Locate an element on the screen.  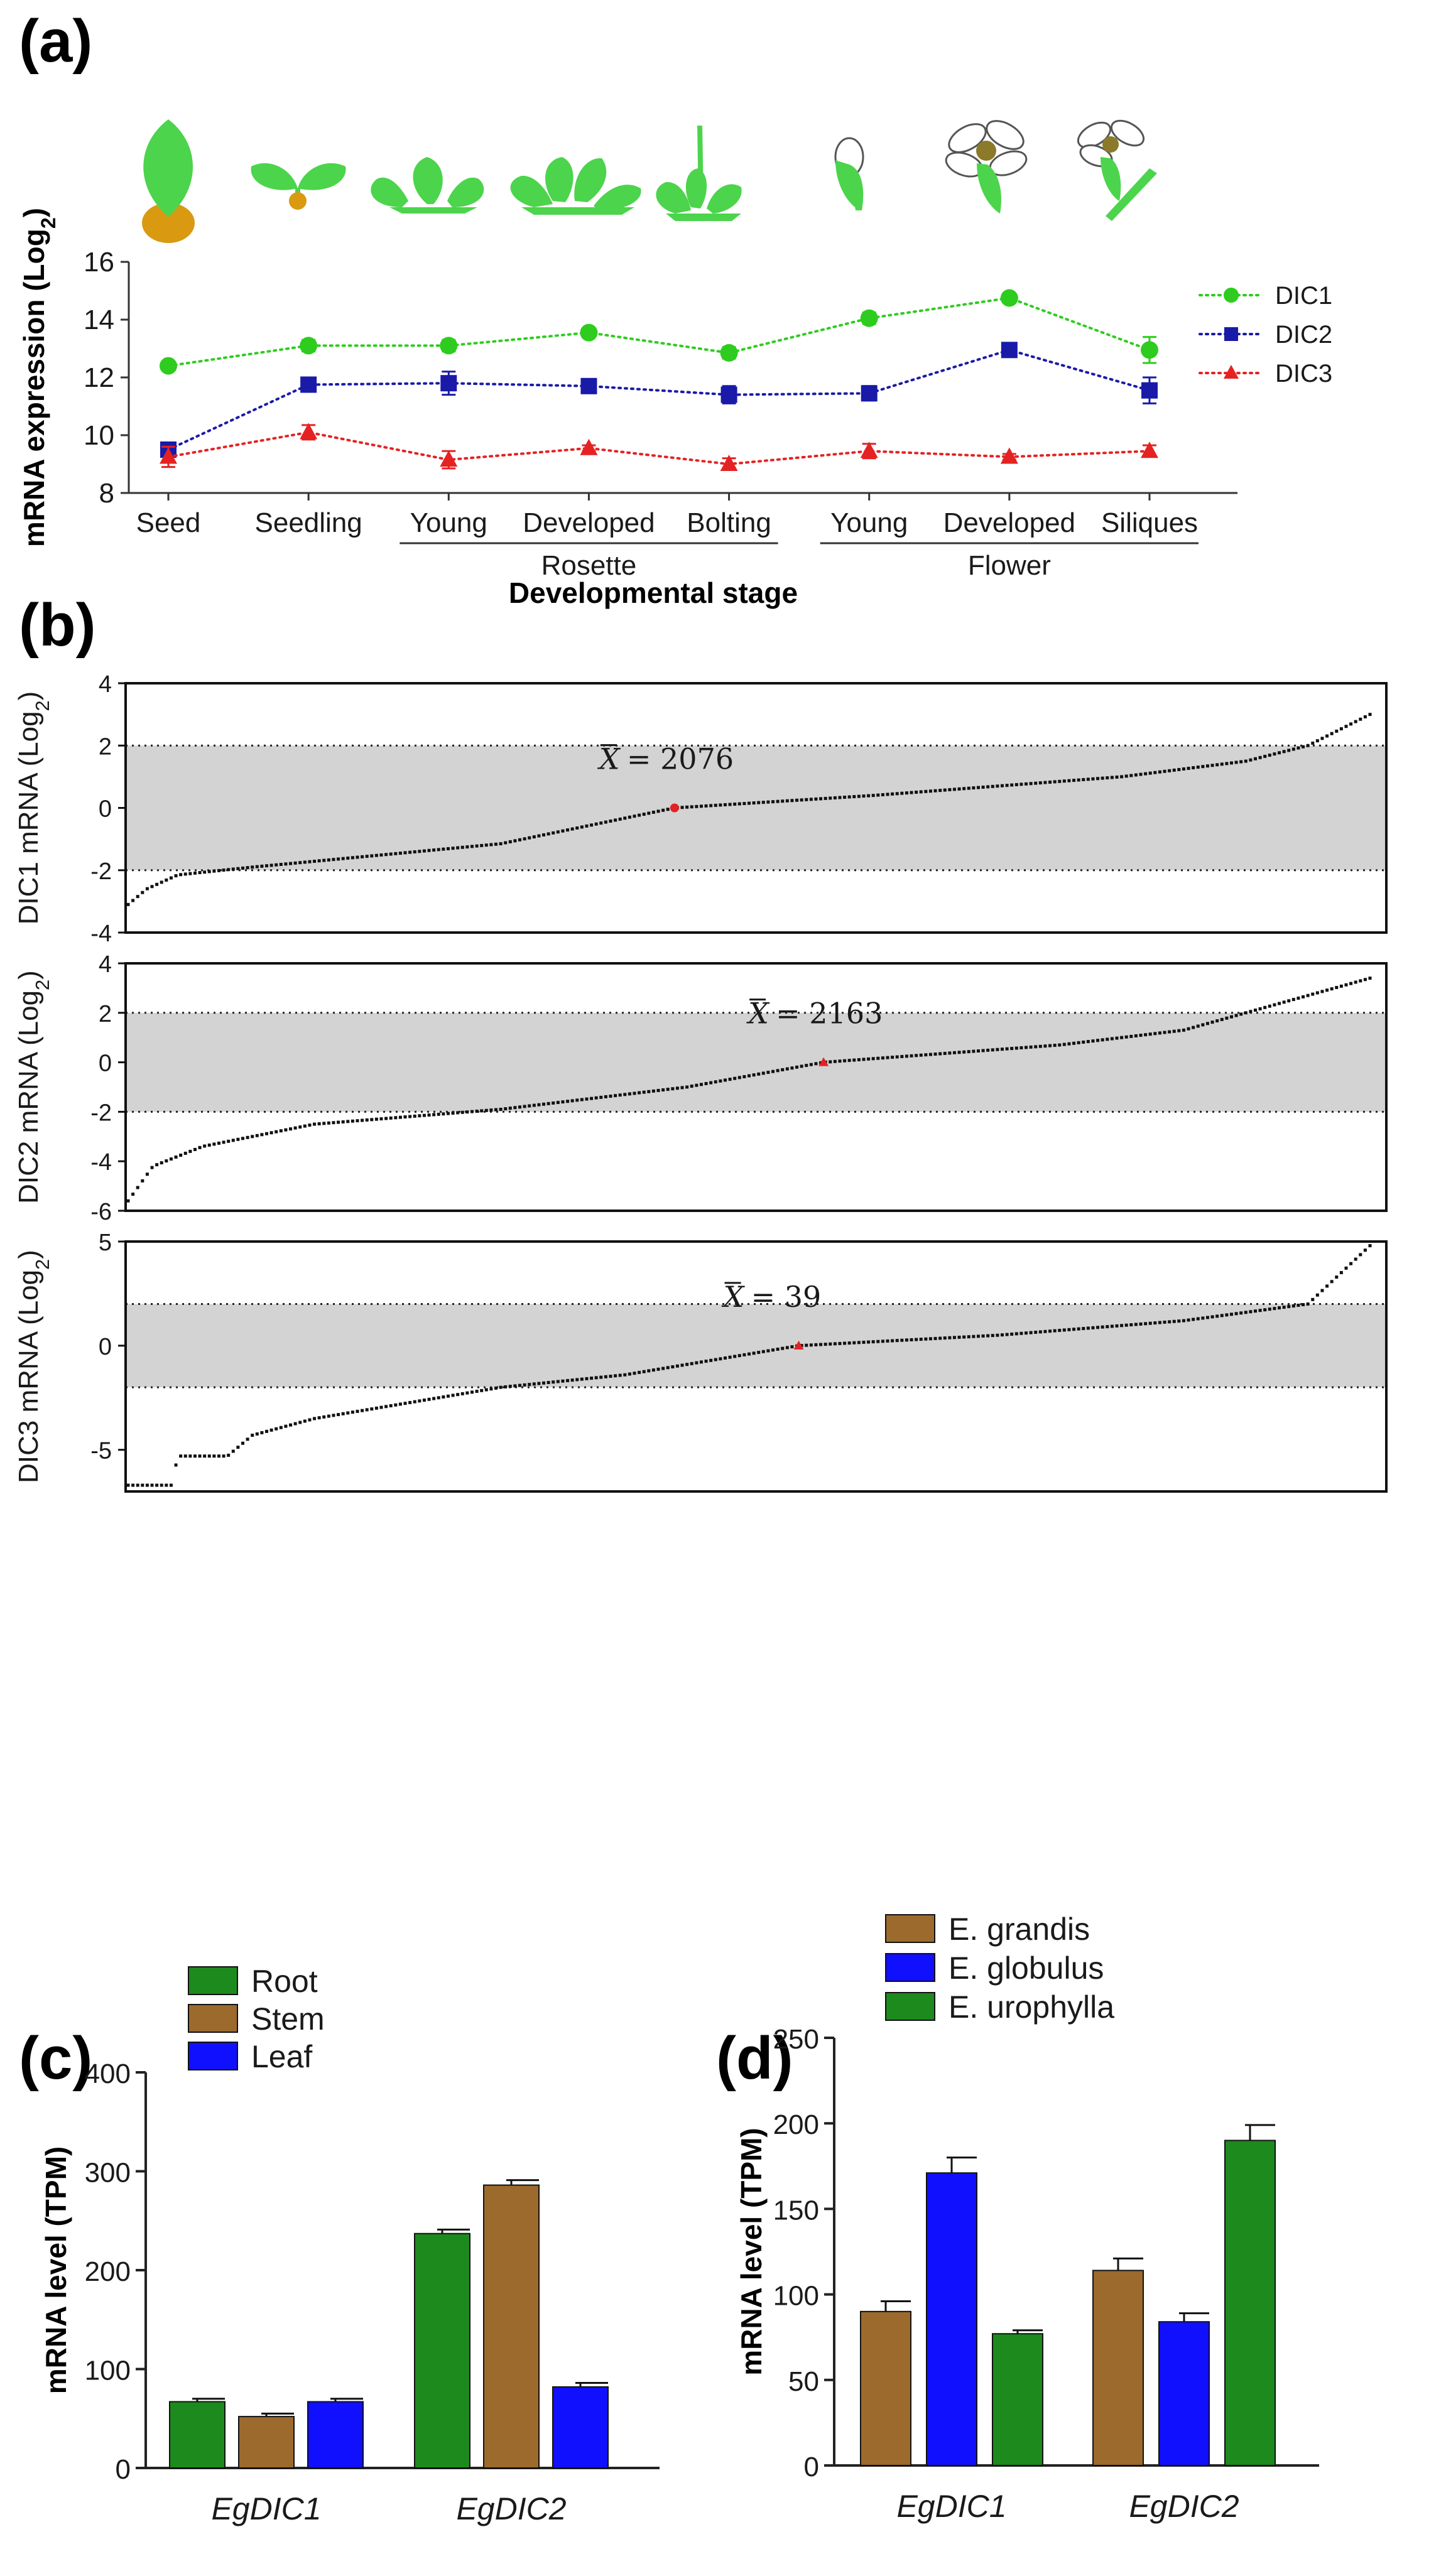
data-point is located at coordinates (869, 450).